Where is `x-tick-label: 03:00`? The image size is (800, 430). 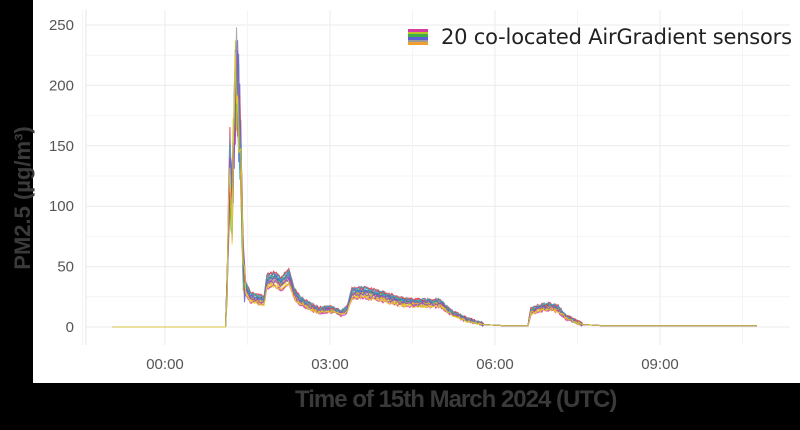
x-tick-label: 03:00 is located at coordinates (330, 364).